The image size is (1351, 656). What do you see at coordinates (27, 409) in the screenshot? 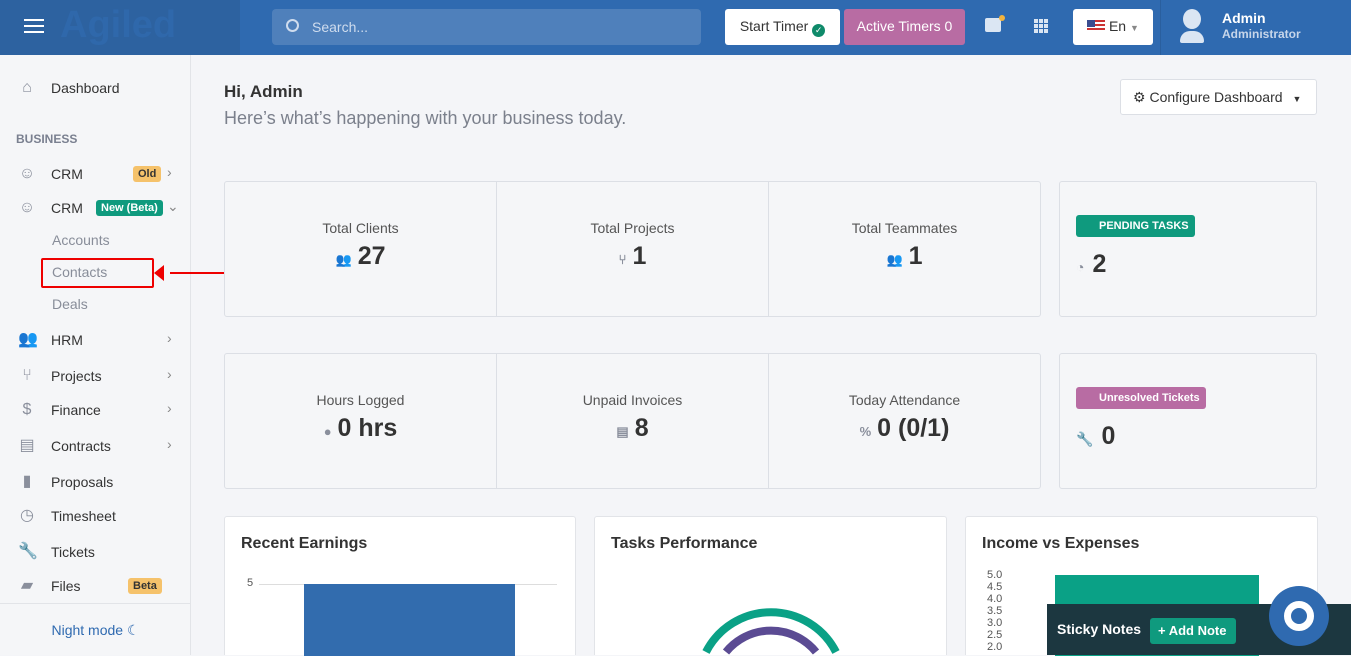
I see `invoice-icon: $` at bounding box center [27, 409].